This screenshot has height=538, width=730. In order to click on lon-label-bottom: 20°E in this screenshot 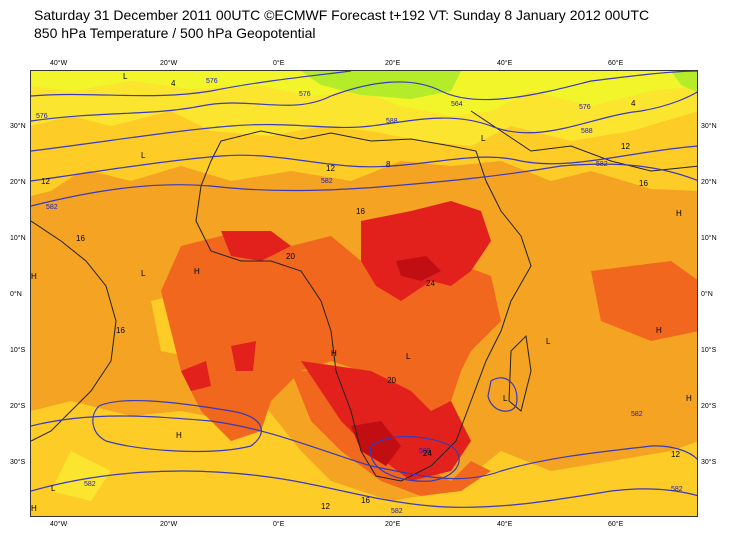, I will do `click(392, 524)`.